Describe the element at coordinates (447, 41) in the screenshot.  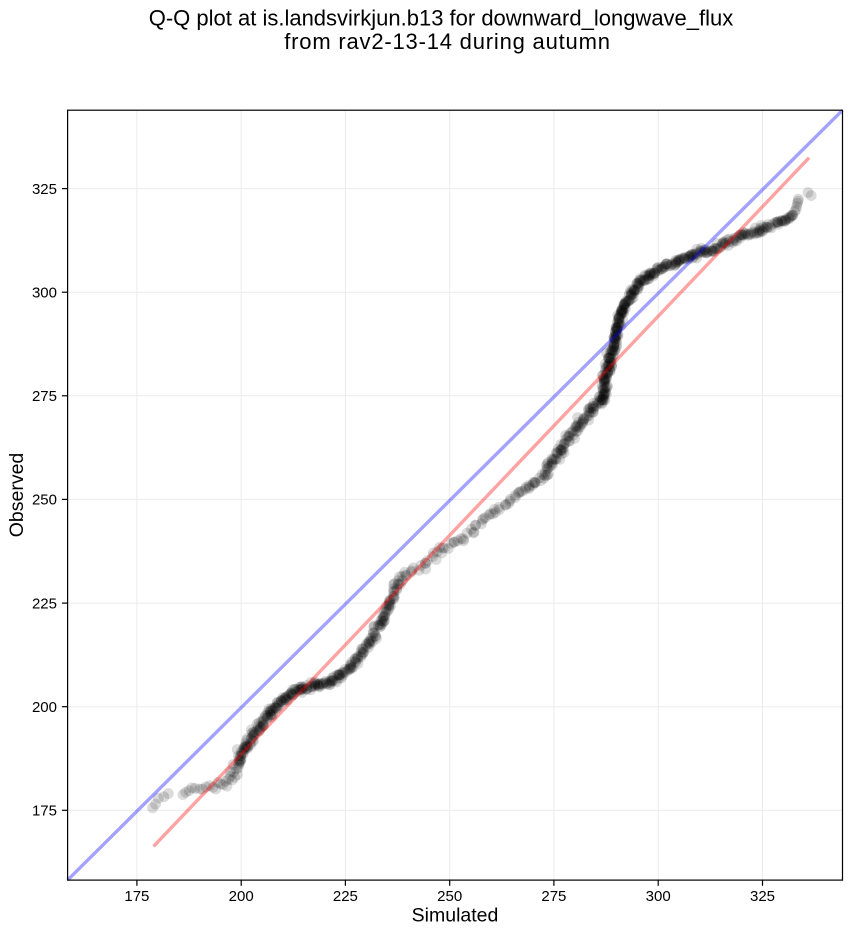
I see `svg-text: from rav2-13-14 during autumn` at that location.